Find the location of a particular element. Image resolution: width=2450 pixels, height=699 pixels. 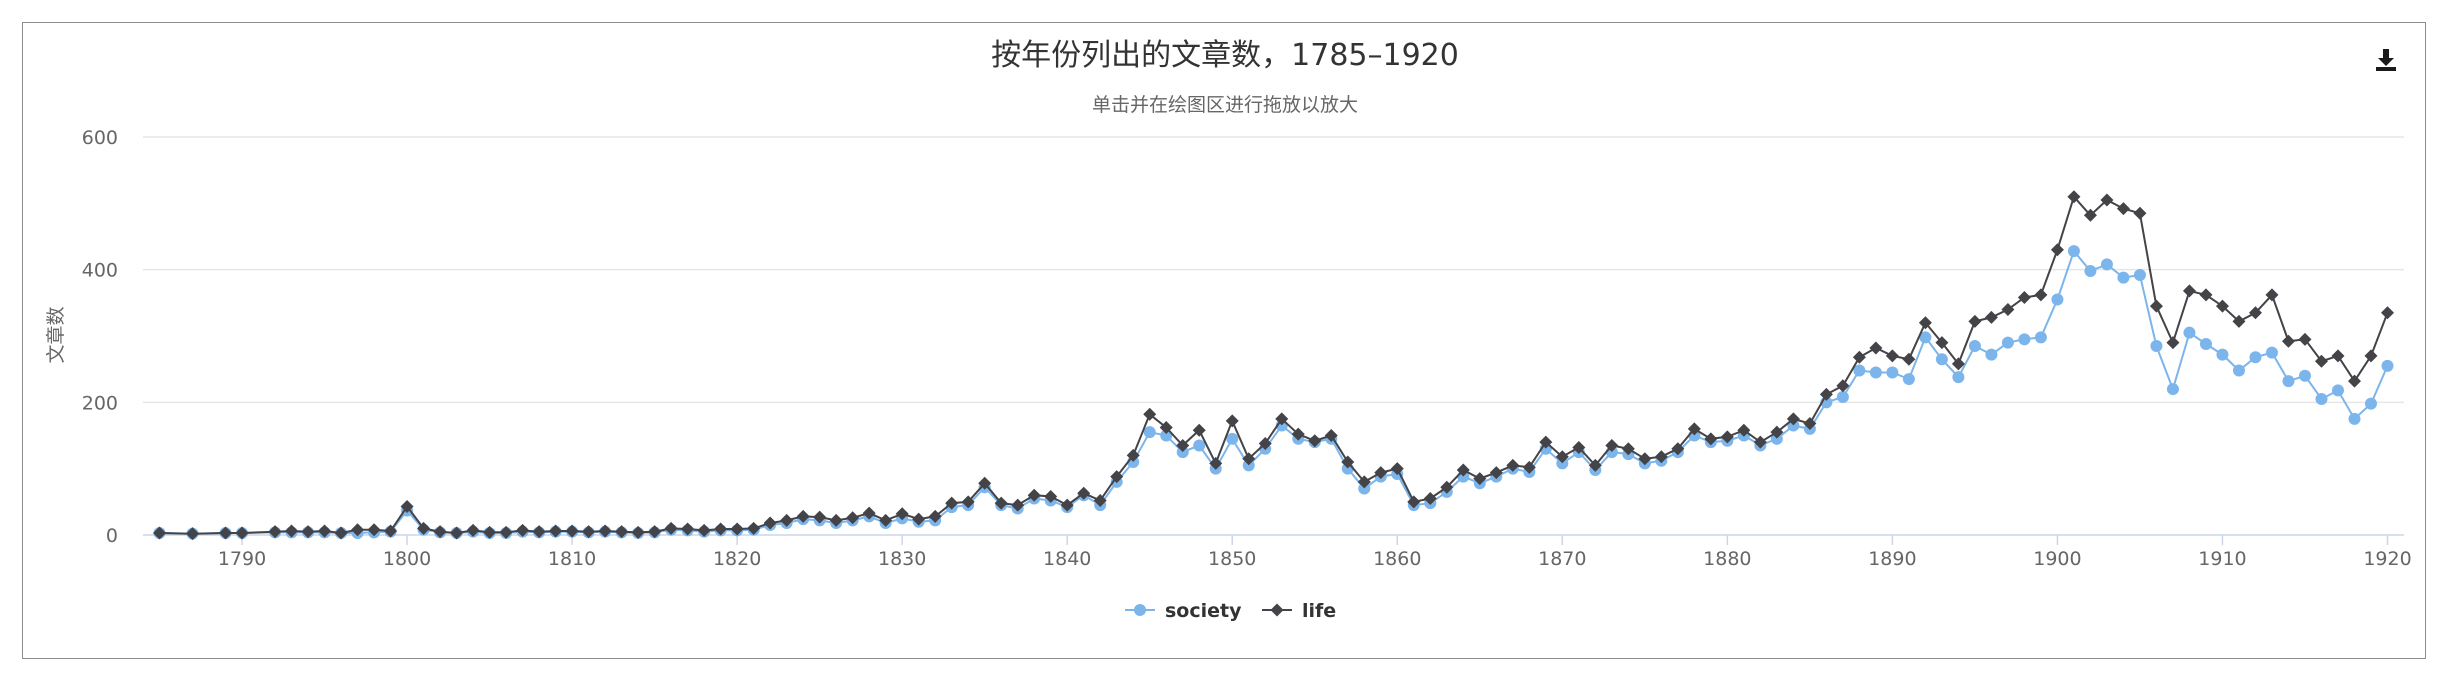

download-icon is located at coordinates (2386, 60).